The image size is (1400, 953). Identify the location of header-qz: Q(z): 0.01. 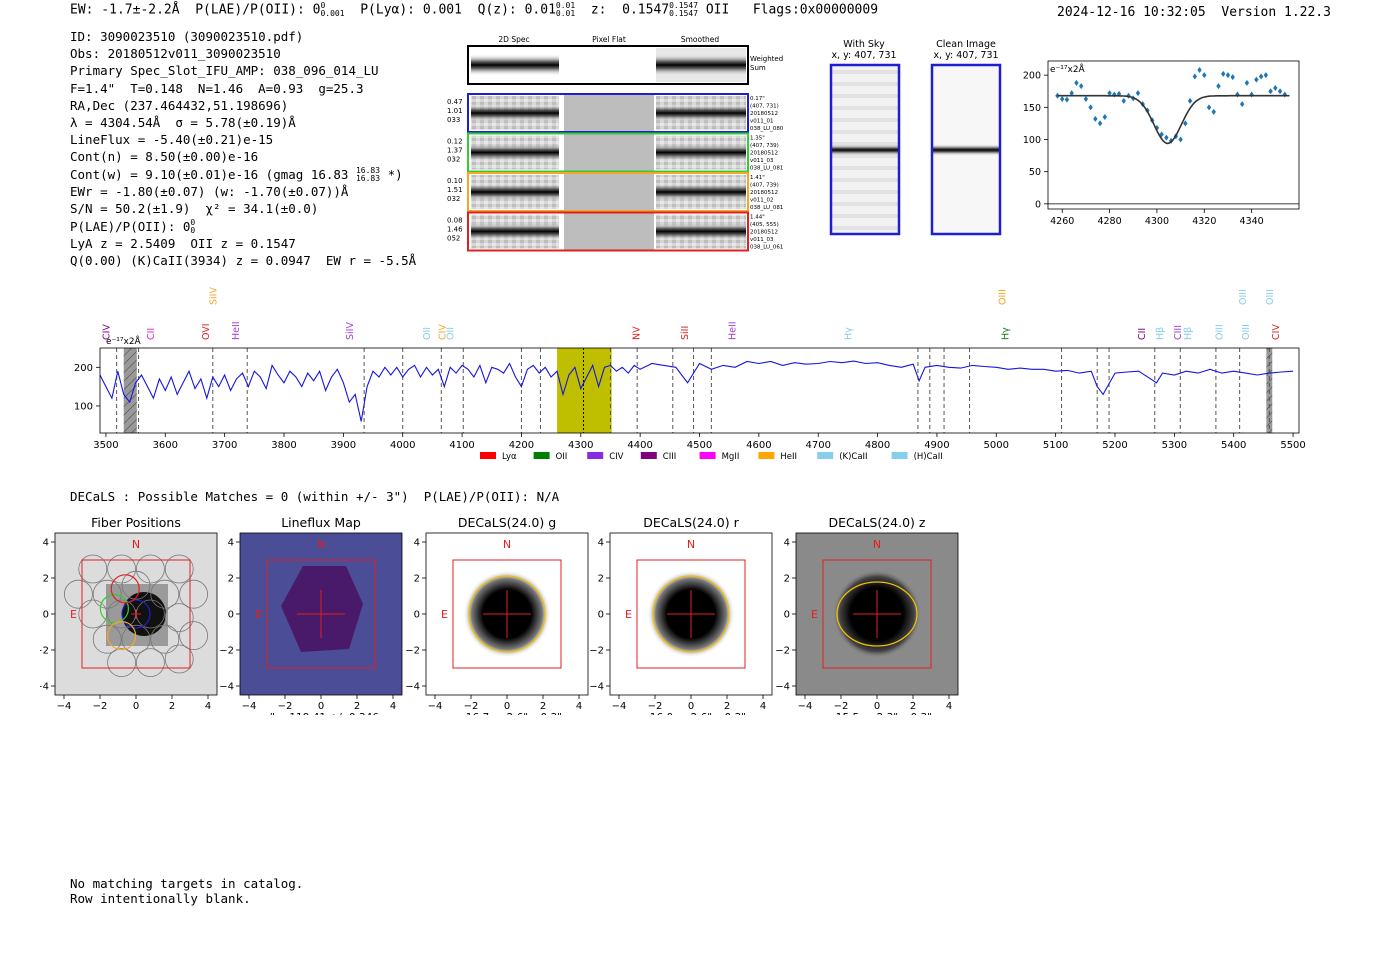
(516, 10).